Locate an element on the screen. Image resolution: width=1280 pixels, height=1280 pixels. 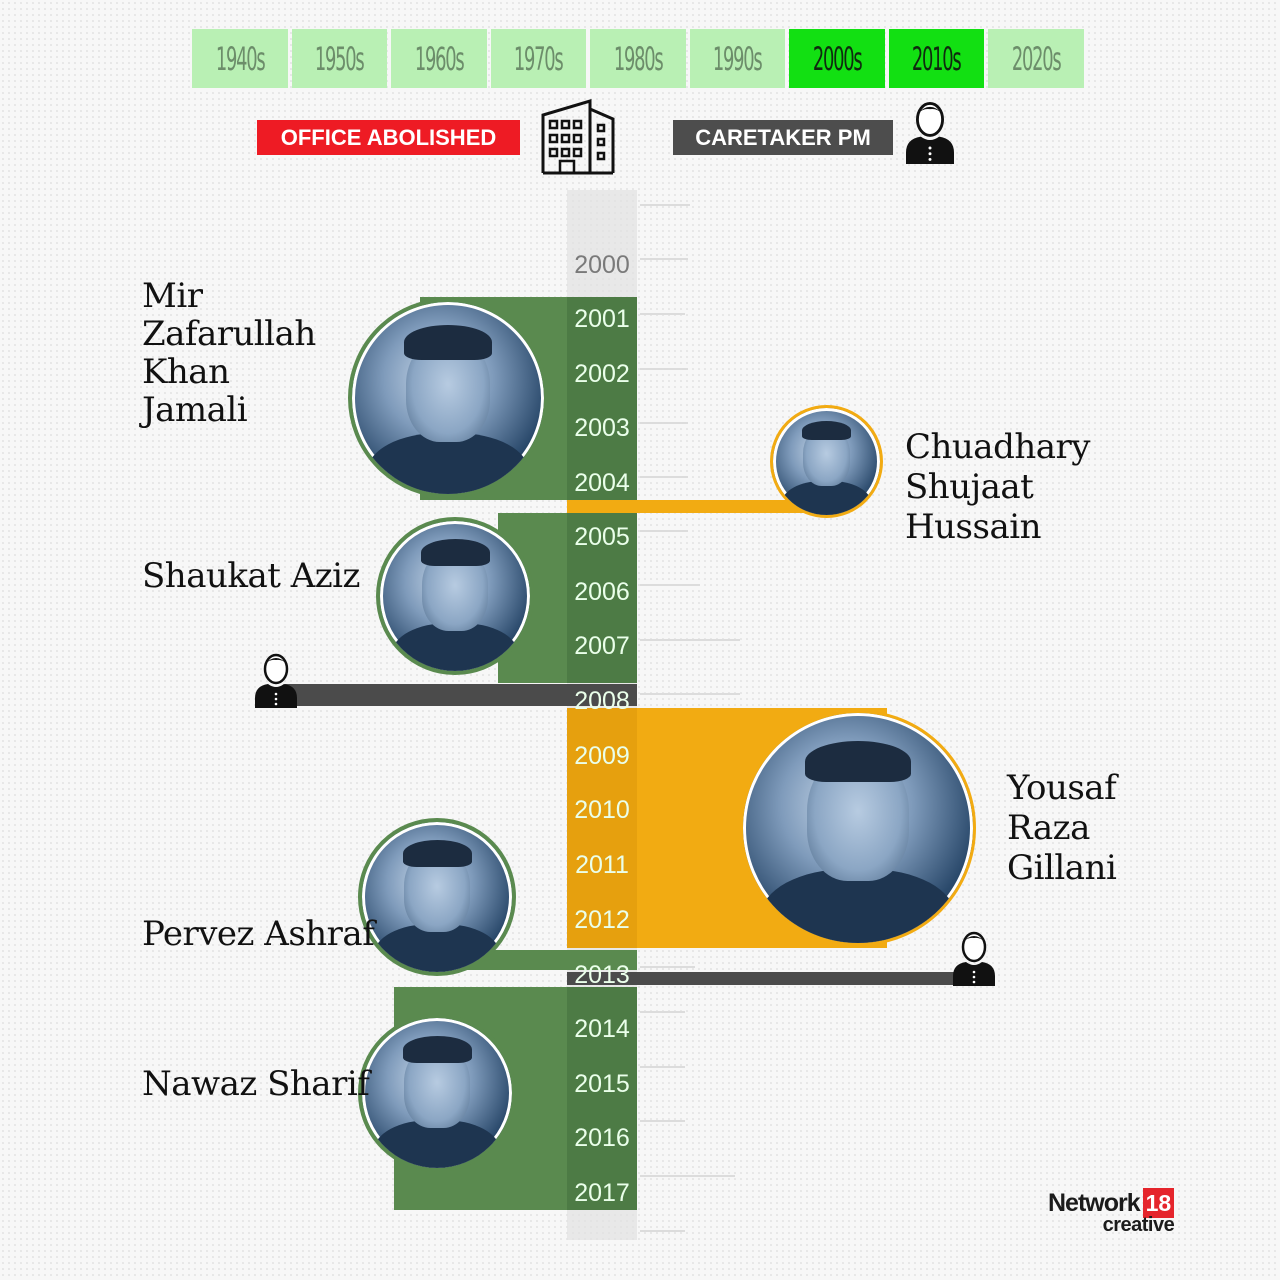
year-label: 2008 is located at coordinates (602, 701).